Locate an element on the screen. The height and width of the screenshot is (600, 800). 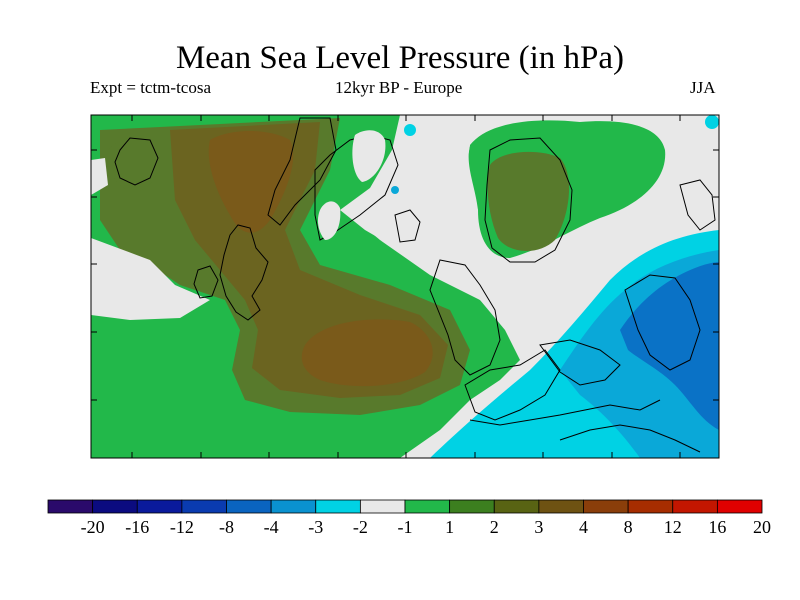
olive-patch-scandinavia is located at coordinates (528, 201).